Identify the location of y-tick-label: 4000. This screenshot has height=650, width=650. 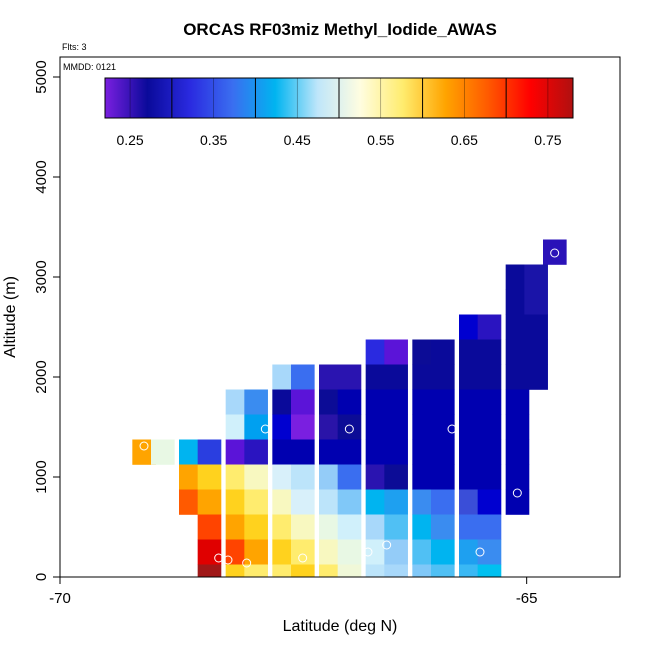
(41, 176).